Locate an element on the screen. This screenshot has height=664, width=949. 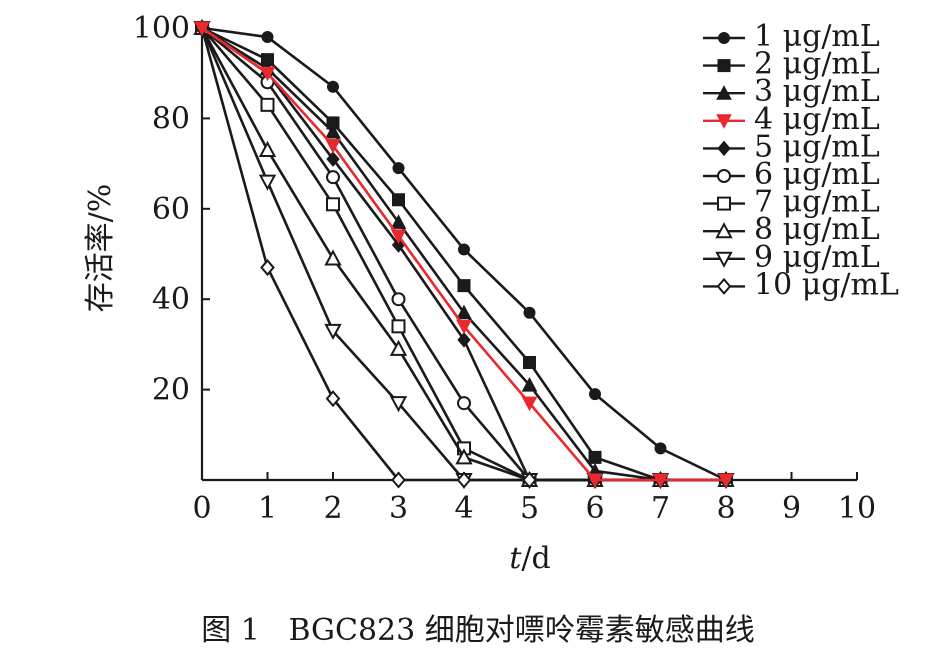
x-axis-unit: /d is located at coordinates (535, 558).